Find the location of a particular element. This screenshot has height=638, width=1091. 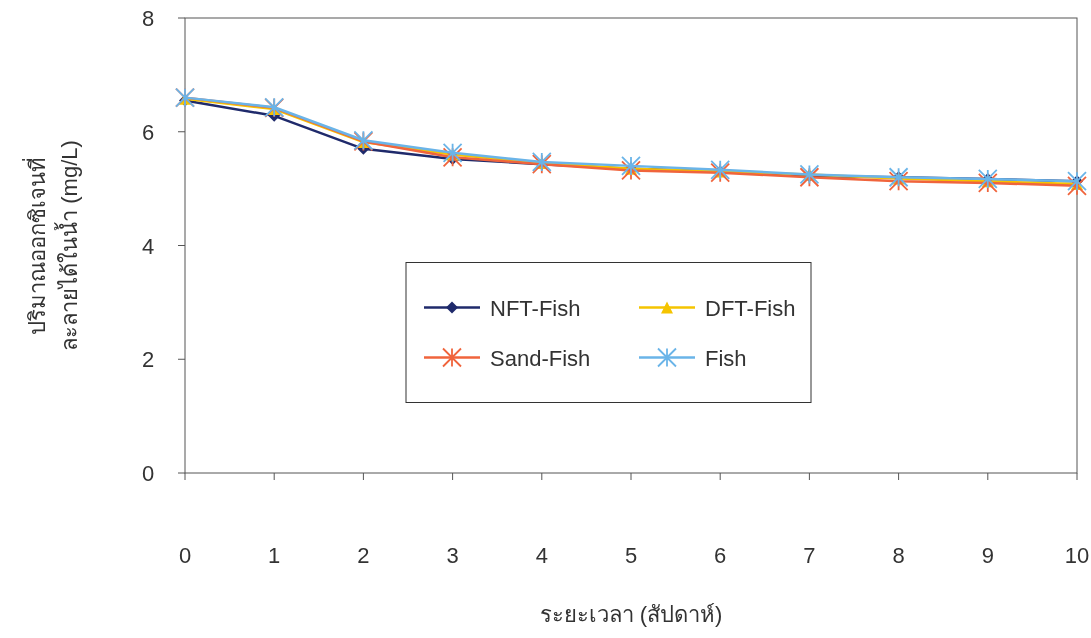

x-tick-label: 1 is located at coordinates (274, 555).